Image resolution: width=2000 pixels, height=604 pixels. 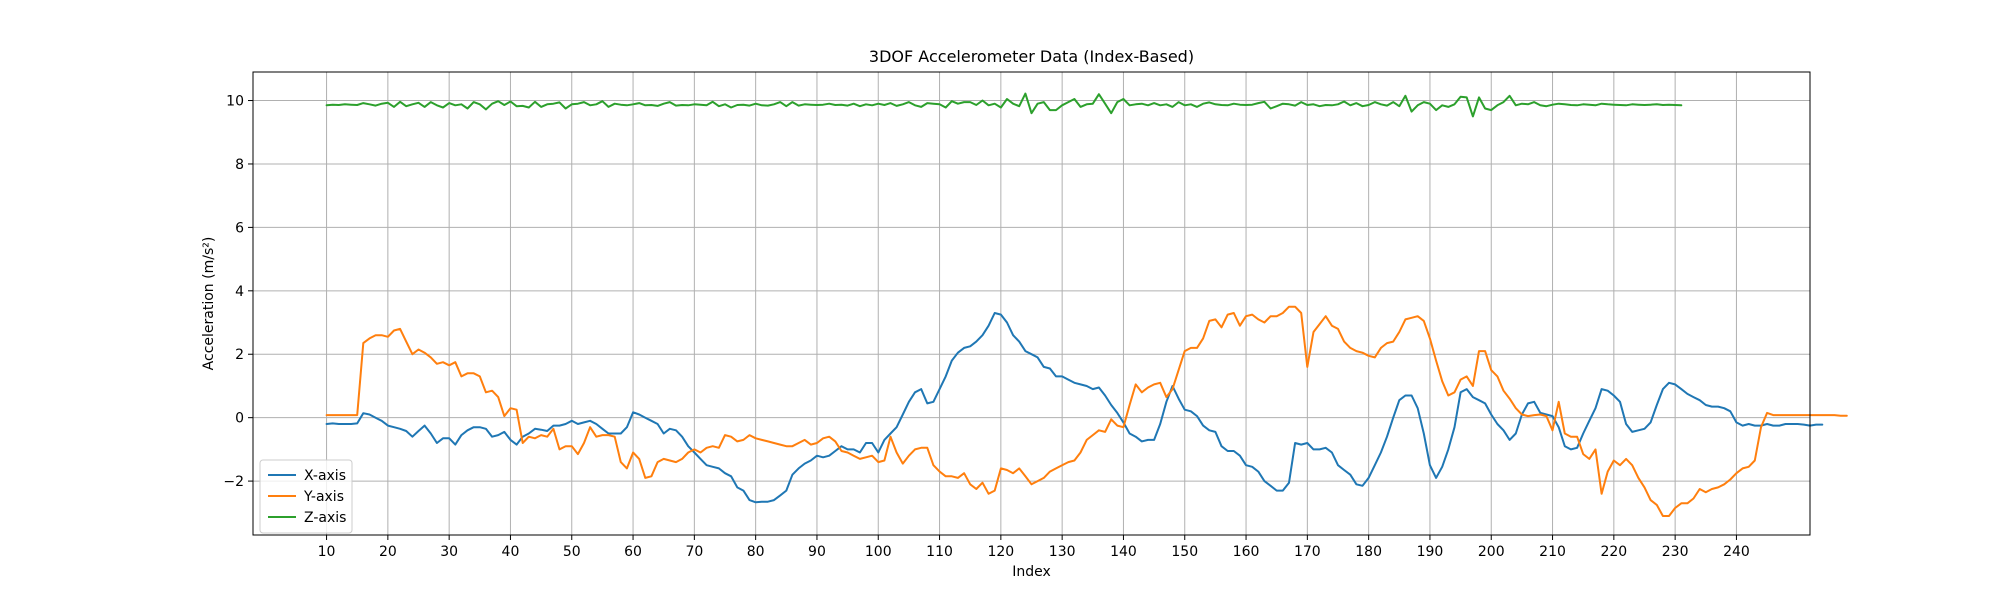 What do you see at coordinates (1031, 56) in the screenshot?
I see `chart-title: 3DOF Accelerometer Data (Index-Based)` at bounding box center [1031, 56].